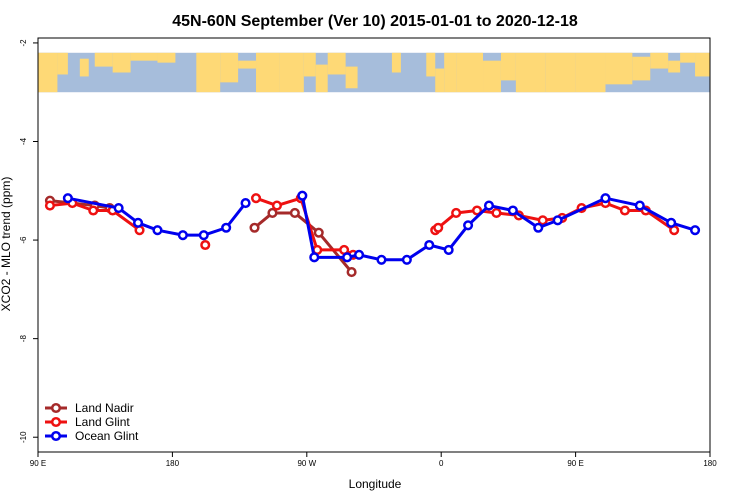 The width and height of the screenshot is (750, 500). What do you see at coordinates (441, 463) in the screenshot?
I see `x-tick-label: 0` at bounding box center [441, 463].